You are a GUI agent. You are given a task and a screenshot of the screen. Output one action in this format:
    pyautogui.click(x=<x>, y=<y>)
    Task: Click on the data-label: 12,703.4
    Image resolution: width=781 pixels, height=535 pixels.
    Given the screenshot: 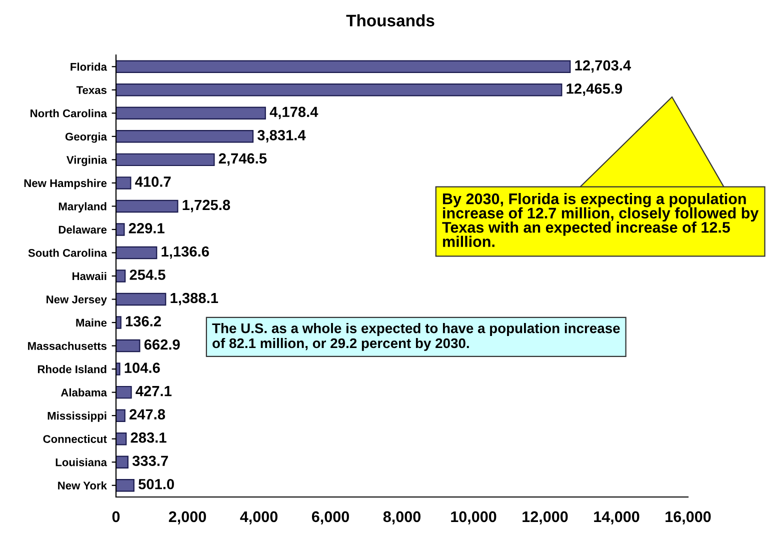 What is the action you would take?
    pyautogui.click(x=603, y=66)
    